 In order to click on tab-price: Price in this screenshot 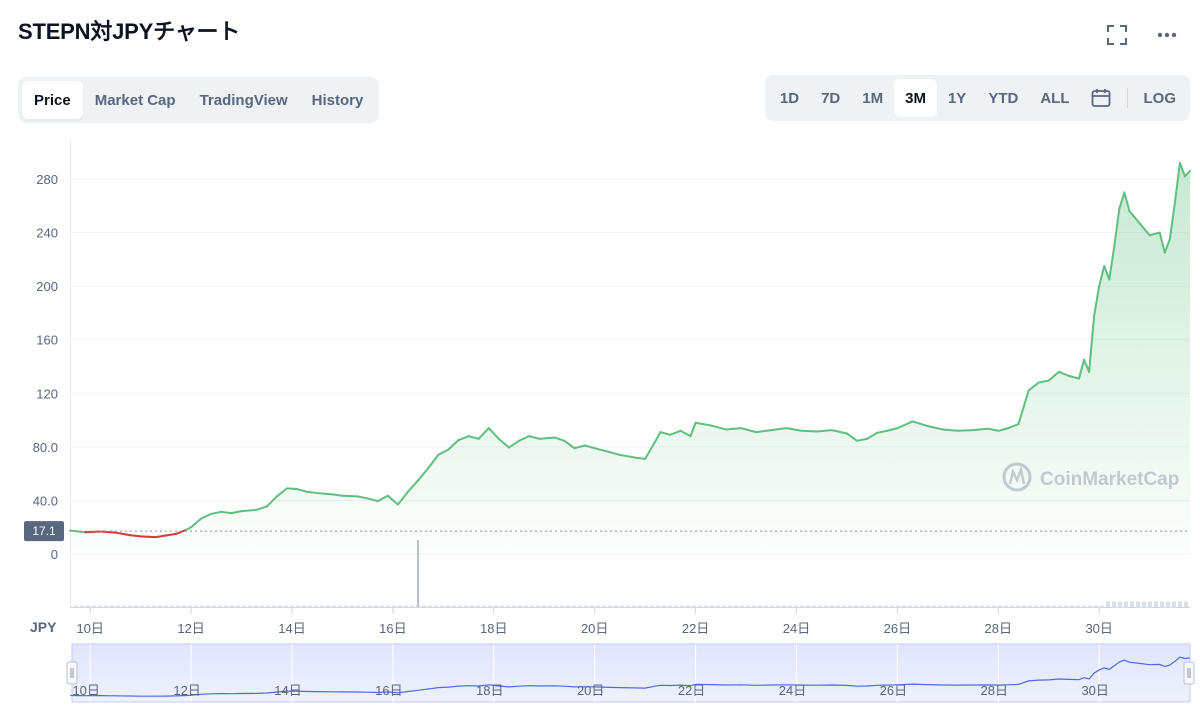, I will do `click(52, 100)`.